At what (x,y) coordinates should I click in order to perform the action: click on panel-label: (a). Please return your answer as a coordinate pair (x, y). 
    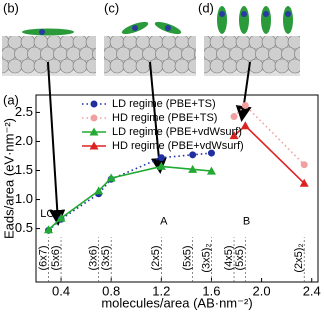
    Looking at the image, I should click on (11, 99).